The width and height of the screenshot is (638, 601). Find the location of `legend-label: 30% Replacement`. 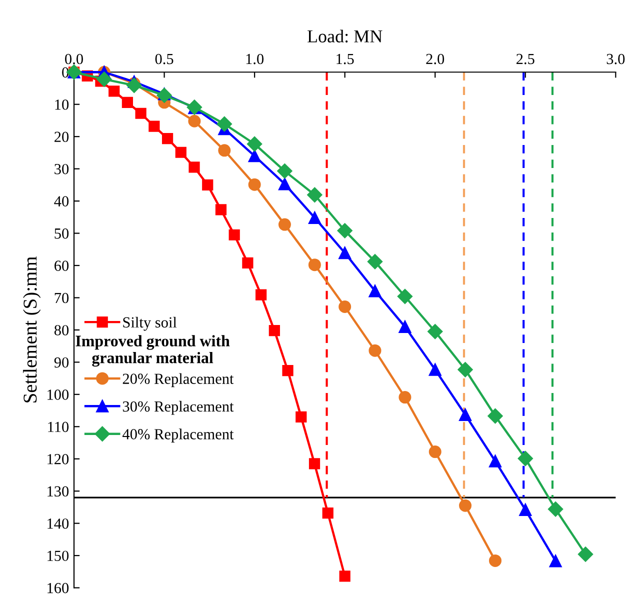

legend-label: 30% Replacement is located at coordinates (178, 407).